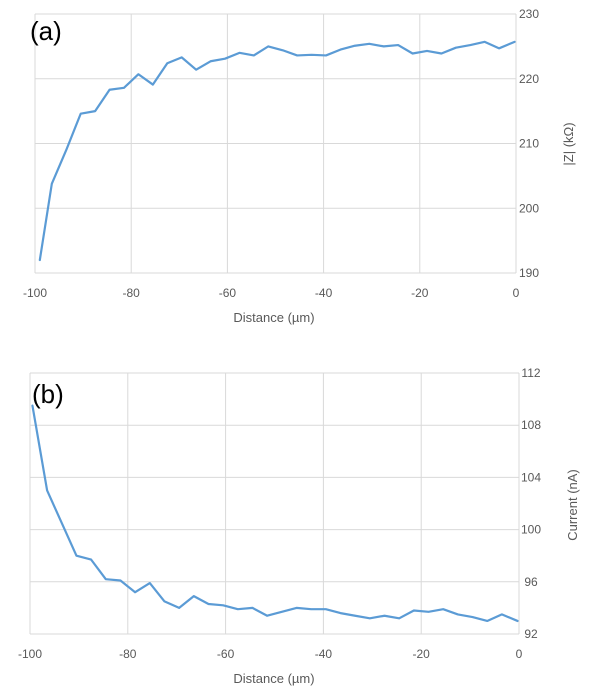  I want to click on panel-a-y-tick-label-4: 230, so click(529, 14).